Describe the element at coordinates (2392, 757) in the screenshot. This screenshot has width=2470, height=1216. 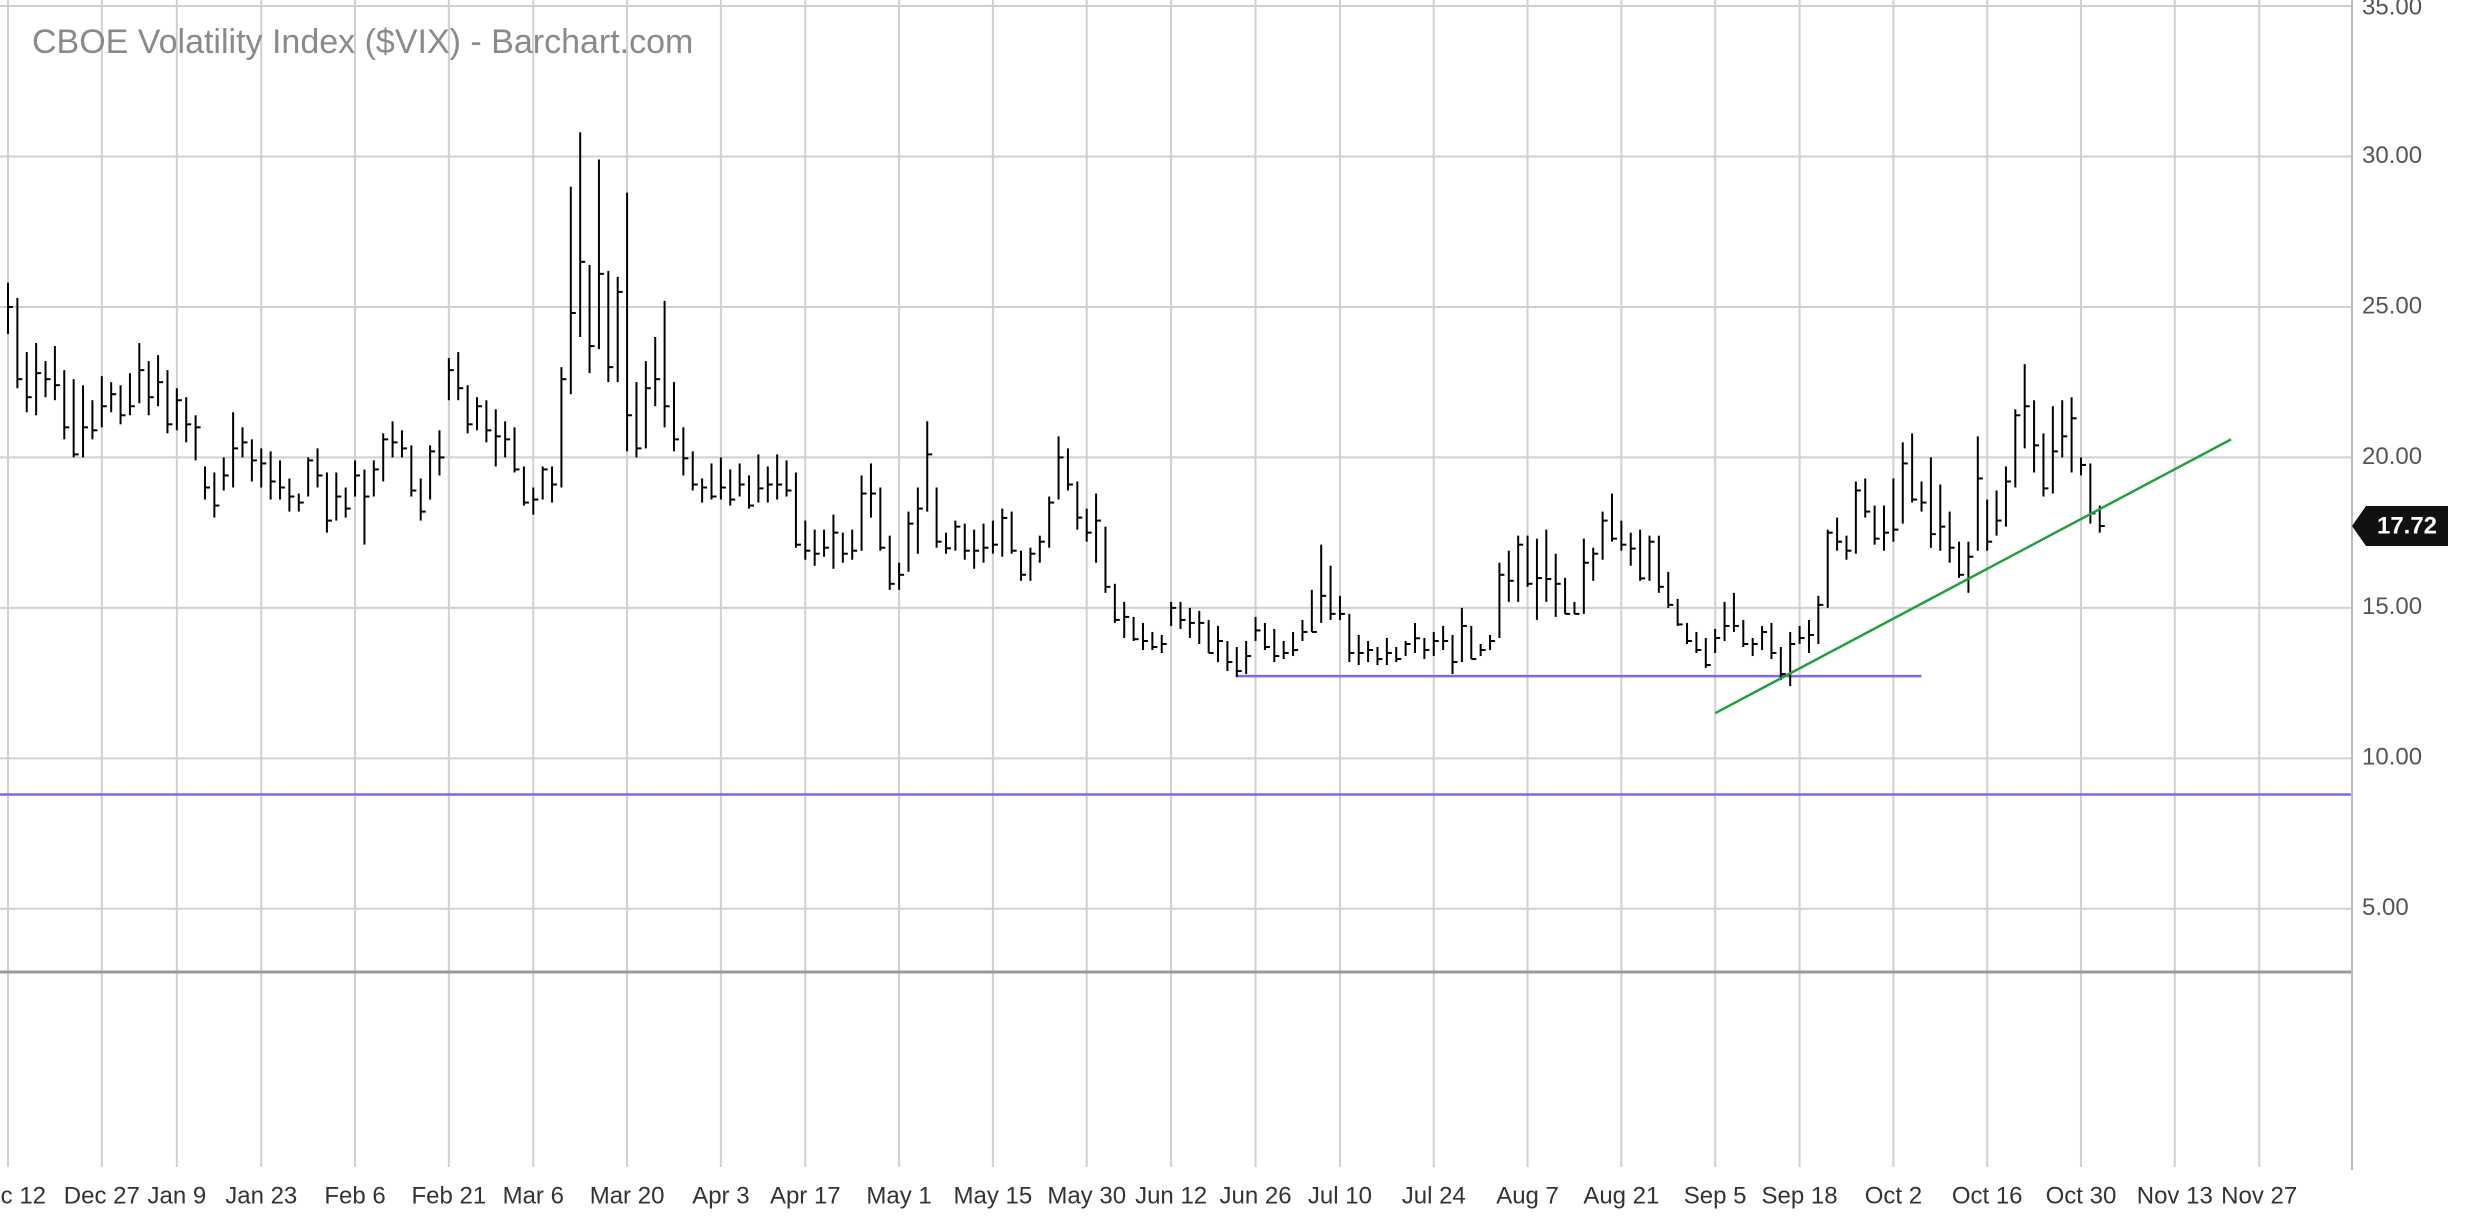
I see `y-tick-label: 10.00` at that location.